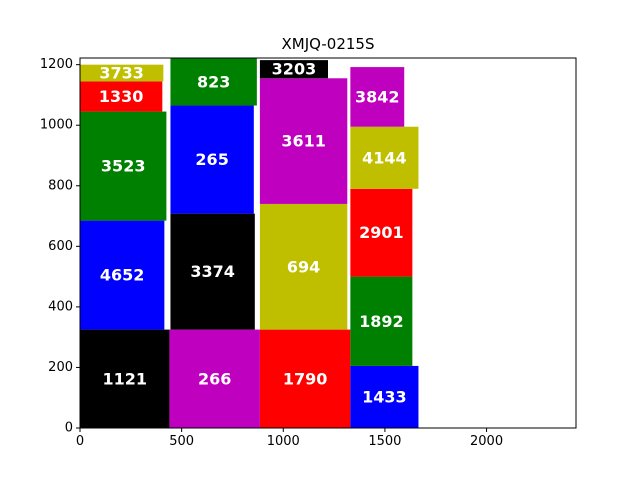 Image resolution: width=640 pixels, height=480 pixels. What do you see at coordinates (328, 44) in the screenshot?
I see `chart-title: XMJQ-0215S` at bounding box center [328, 44].